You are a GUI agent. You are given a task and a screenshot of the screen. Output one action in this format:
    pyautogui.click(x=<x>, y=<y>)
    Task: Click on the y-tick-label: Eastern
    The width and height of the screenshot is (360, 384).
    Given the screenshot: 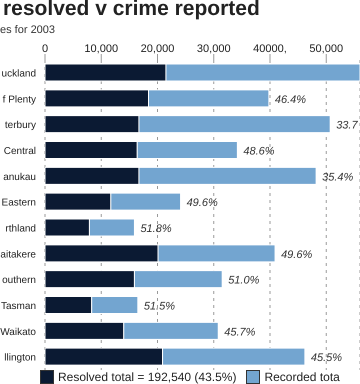 What is the action you would take?
    pyautogui.click(x=19, y=203)
    